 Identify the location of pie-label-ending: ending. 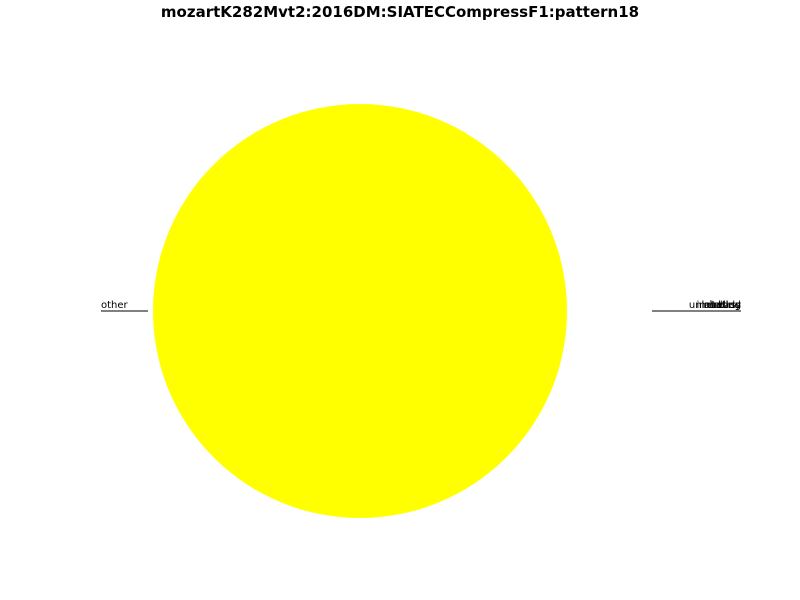
(724, 305).